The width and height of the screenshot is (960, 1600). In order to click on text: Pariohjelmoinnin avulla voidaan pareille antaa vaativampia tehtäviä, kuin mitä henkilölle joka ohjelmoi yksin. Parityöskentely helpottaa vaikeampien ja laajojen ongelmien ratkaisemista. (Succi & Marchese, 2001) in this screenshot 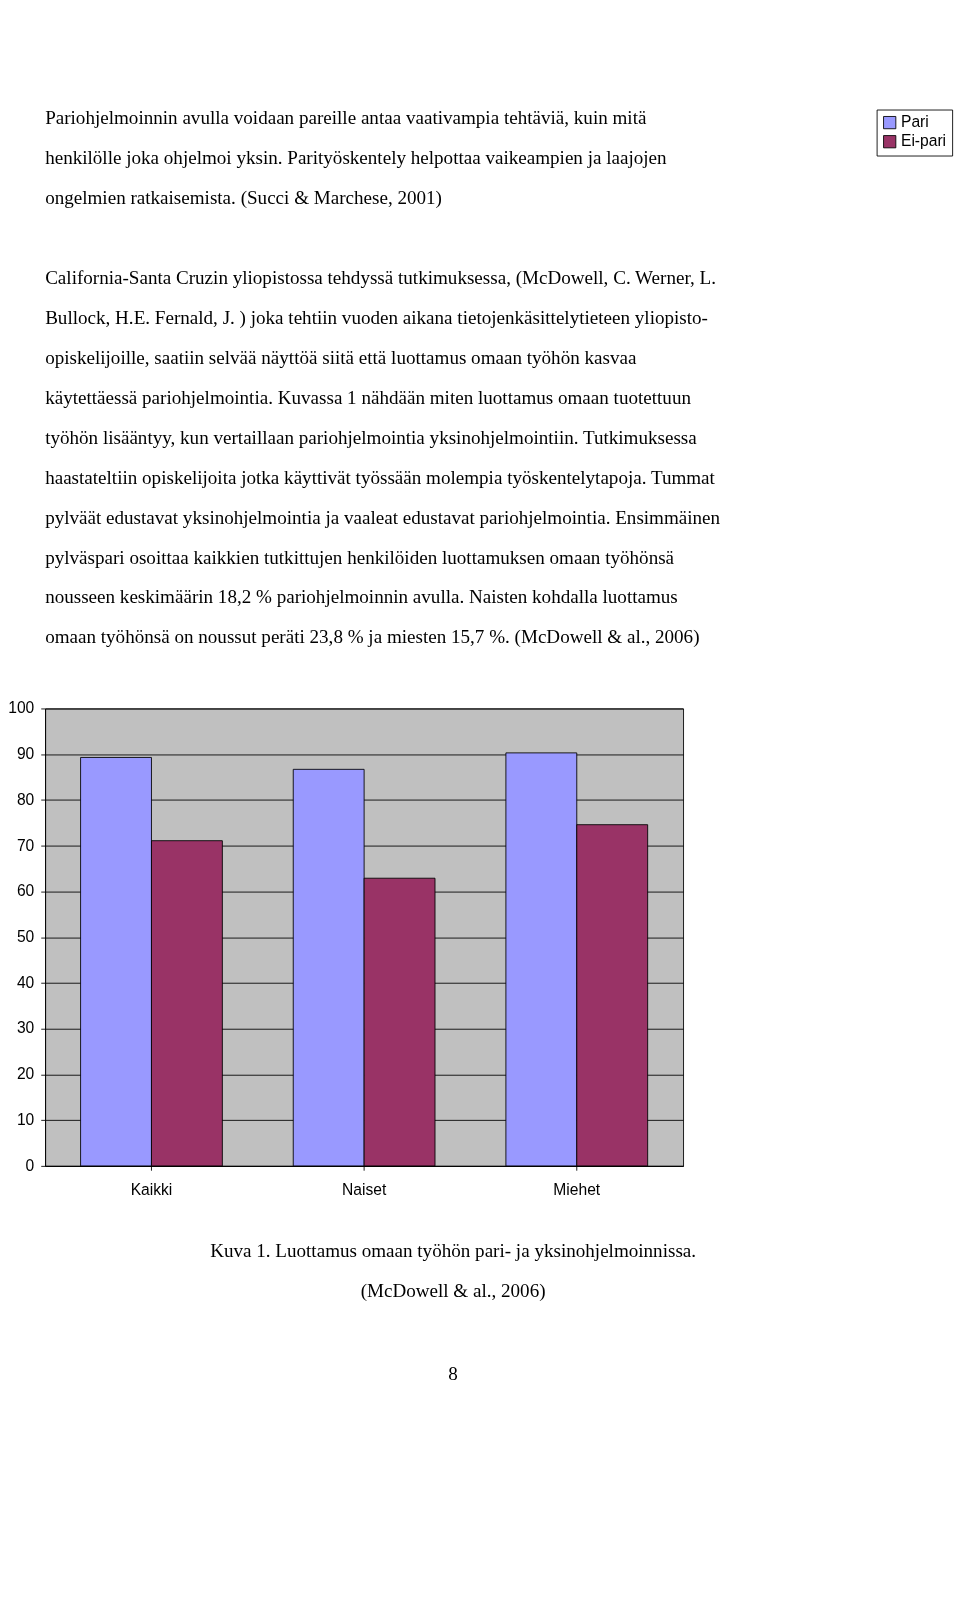, I will do `click(356, 158)`.